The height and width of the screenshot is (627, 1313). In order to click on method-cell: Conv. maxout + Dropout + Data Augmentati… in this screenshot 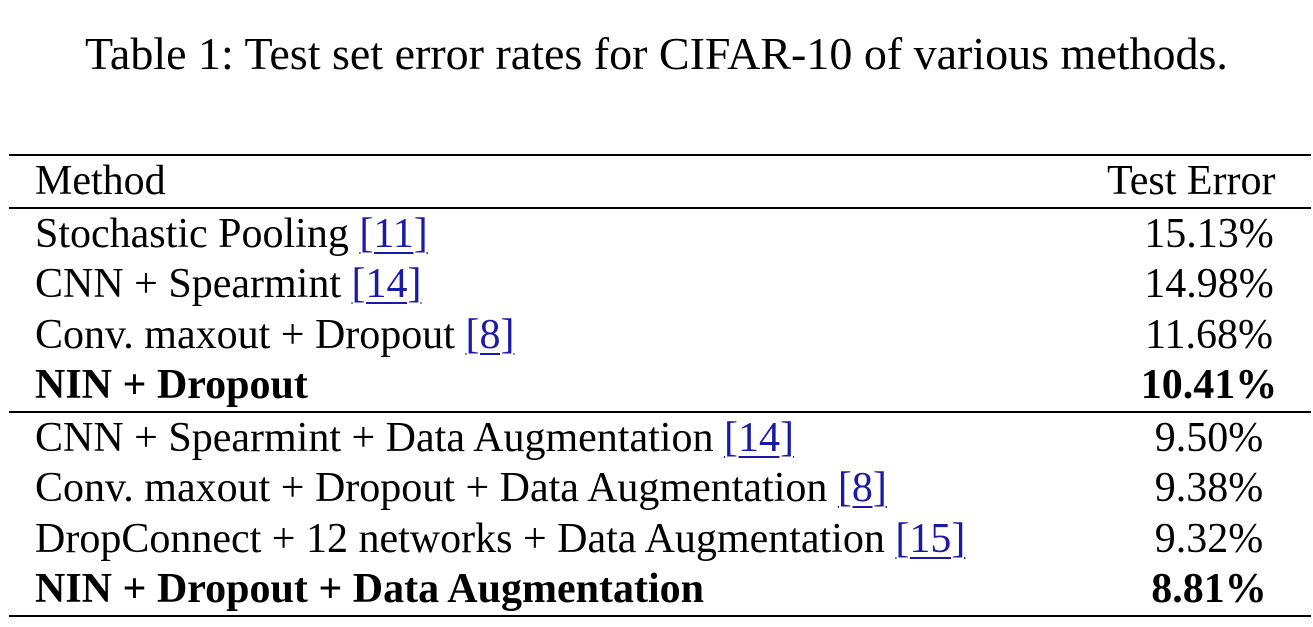, I will do `click(461, 488)`.